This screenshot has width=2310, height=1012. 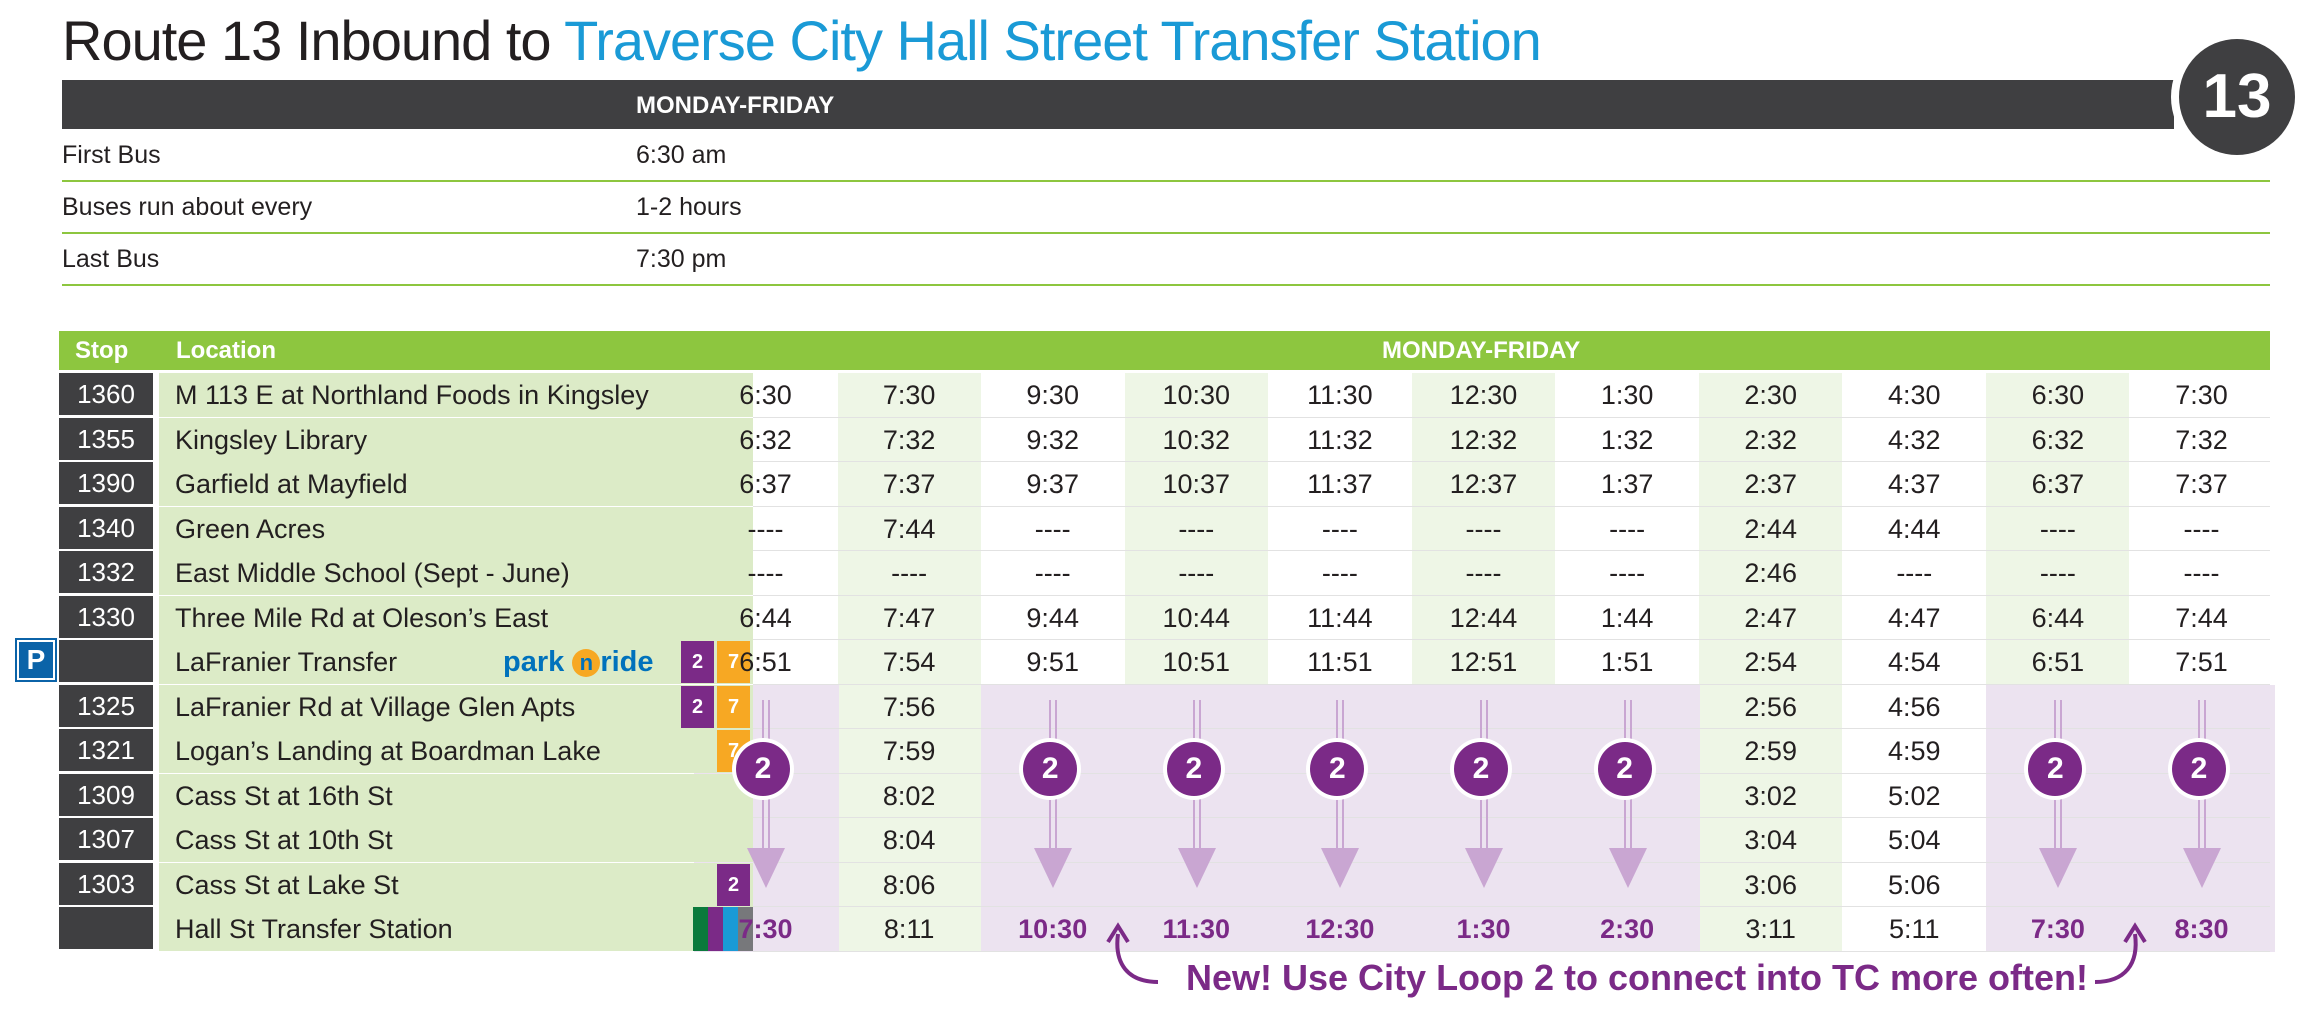 I want to click on location-name: Cass St at 16th St, so click(x=284, y=795).